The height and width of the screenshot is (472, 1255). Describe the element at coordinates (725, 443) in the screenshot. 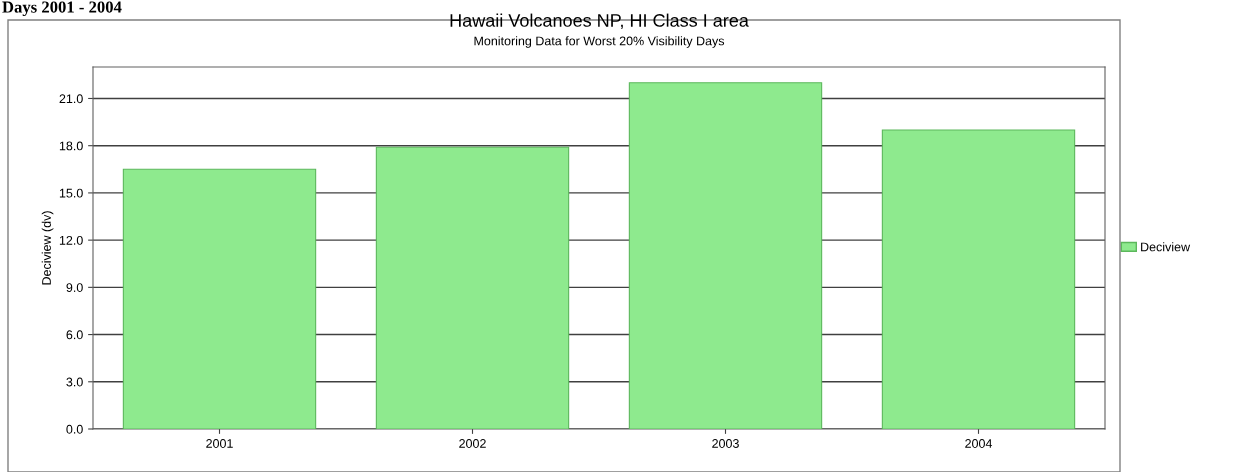

I see `x-tick-label: 2003` at that location.